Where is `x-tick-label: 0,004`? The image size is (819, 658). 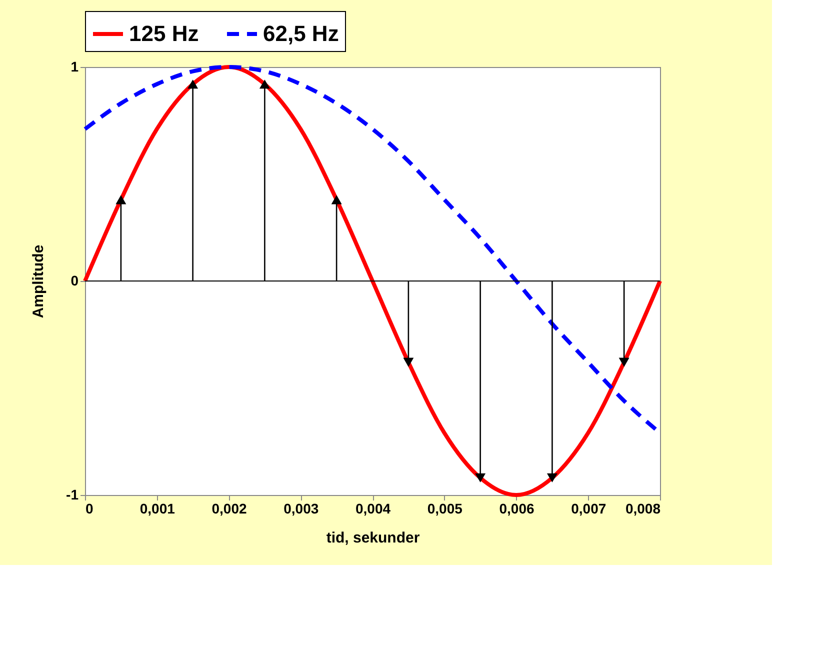 x-tick-label: 0,004 is located at coordinates (373, 508).